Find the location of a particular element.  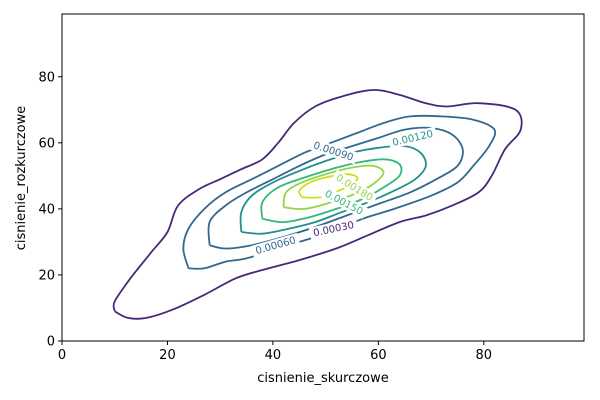

contour-label: 0.00090 is located at coordinates (333, 151).